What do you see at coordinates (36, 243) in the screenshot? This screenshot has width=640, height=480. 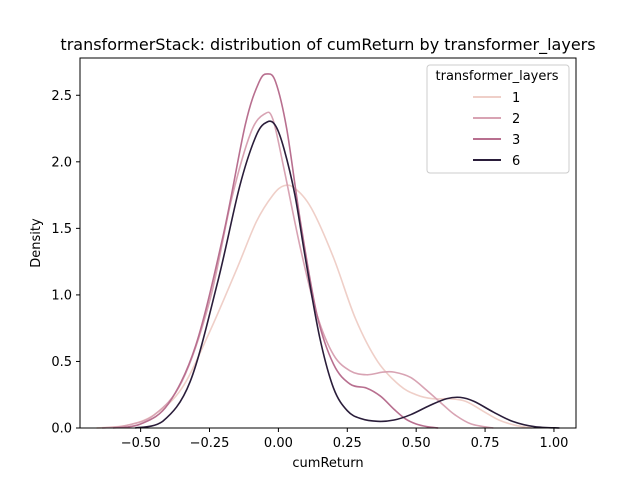 I see `y-axis-label: Density` at bounding box center [36, 243].